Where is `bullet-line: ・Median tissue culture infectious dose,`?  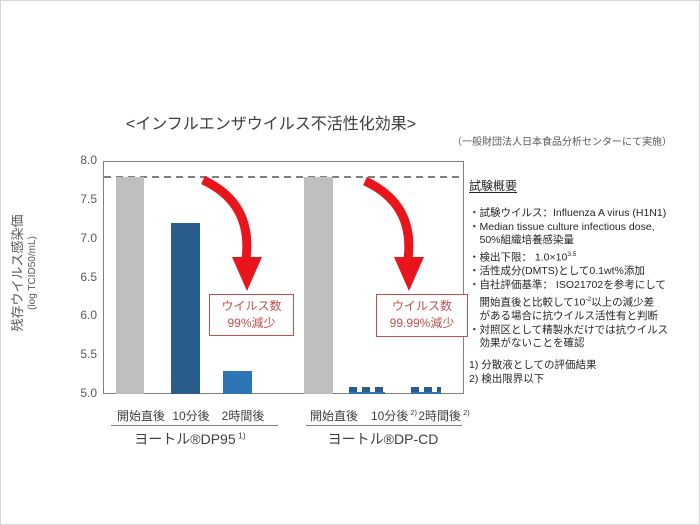
bullet-line: ・Median tissue culture infectious dose, is located at coordinates (562, 226).